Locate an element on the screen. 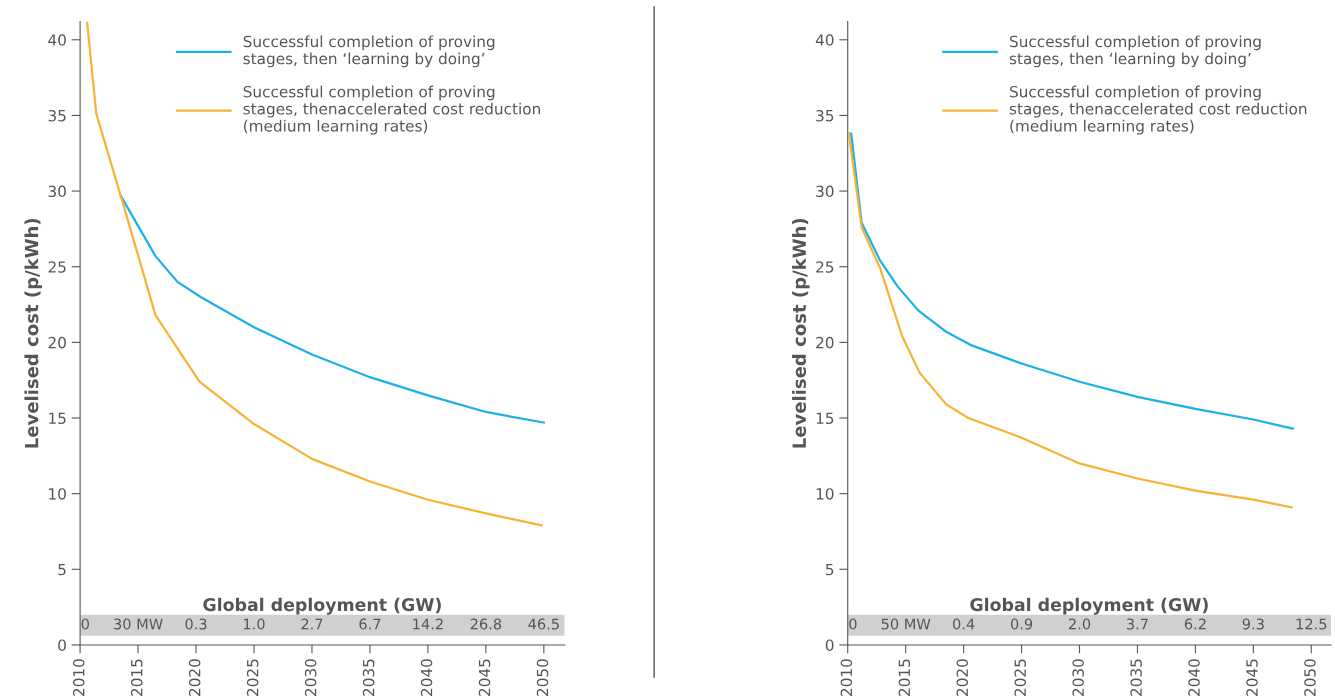 The height and width of the screenshot is (698, 1335). annotation: 2.0 is located at coordinates (1079, 624).